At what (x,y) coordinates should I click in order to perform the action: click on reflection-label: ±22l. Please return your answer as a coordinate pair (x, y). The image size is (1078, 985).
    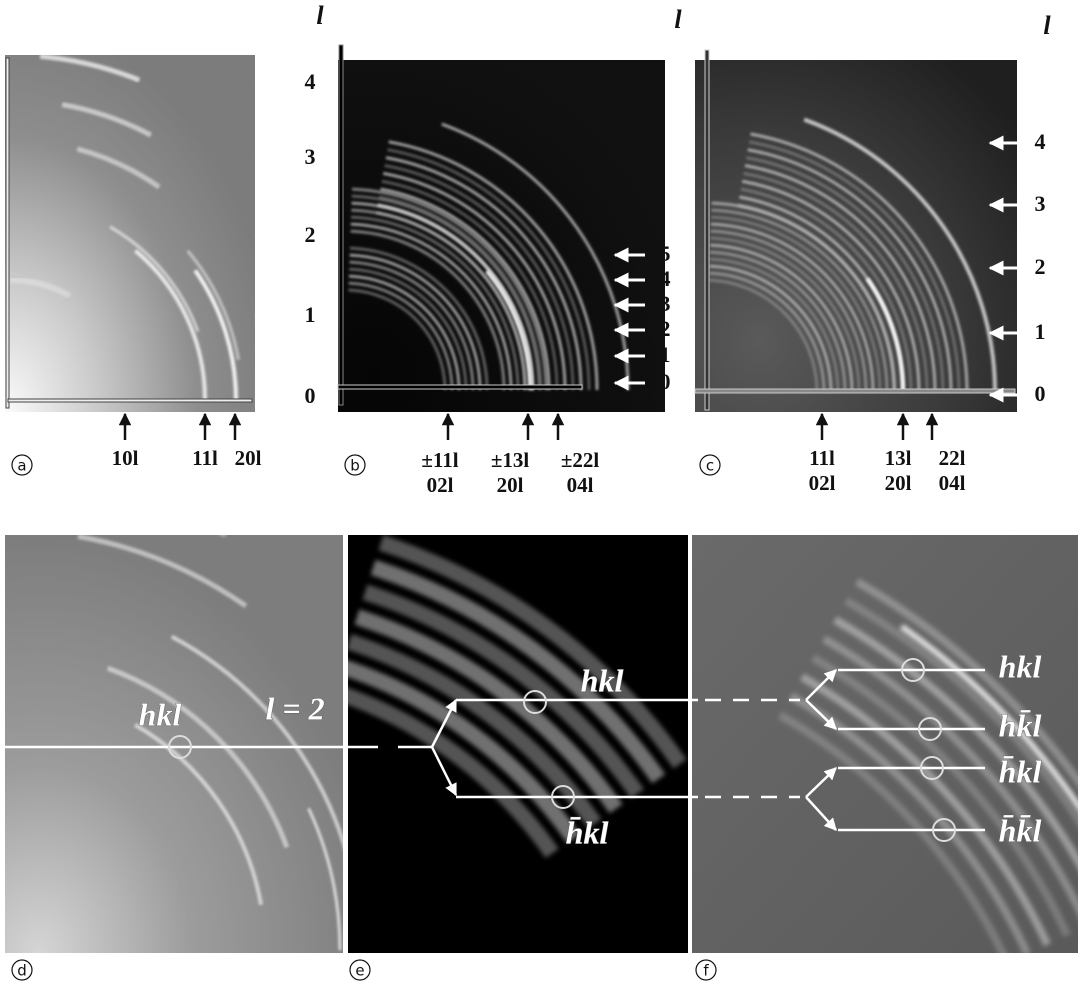
    Looking at the image, I should click on (580, 460).